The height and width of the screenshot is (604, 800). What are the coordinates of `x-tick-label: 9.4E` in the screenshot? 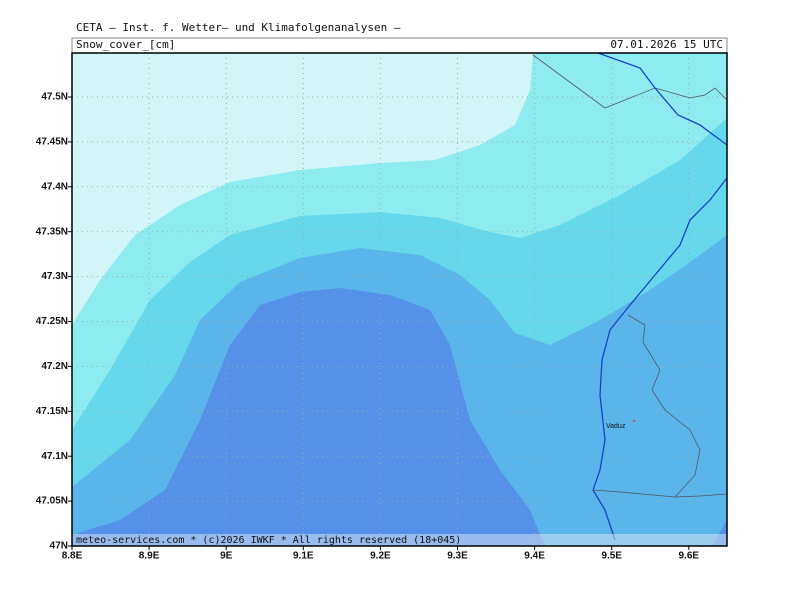 It's located at (534, 556).